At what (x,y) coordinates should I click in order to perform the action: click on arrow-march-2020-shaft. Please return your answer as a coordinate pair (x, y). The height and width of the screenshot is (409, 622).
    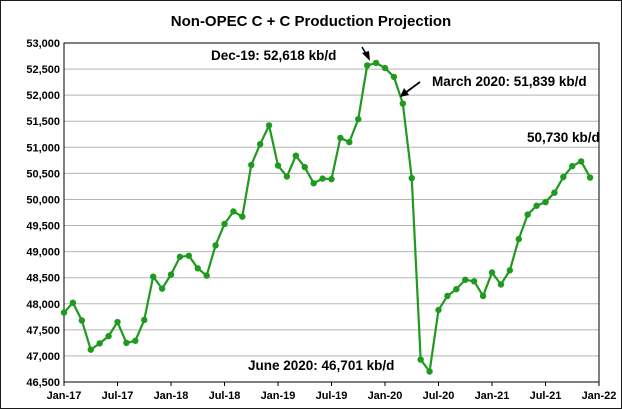
    Looking at the image, I should click on (412, 87).